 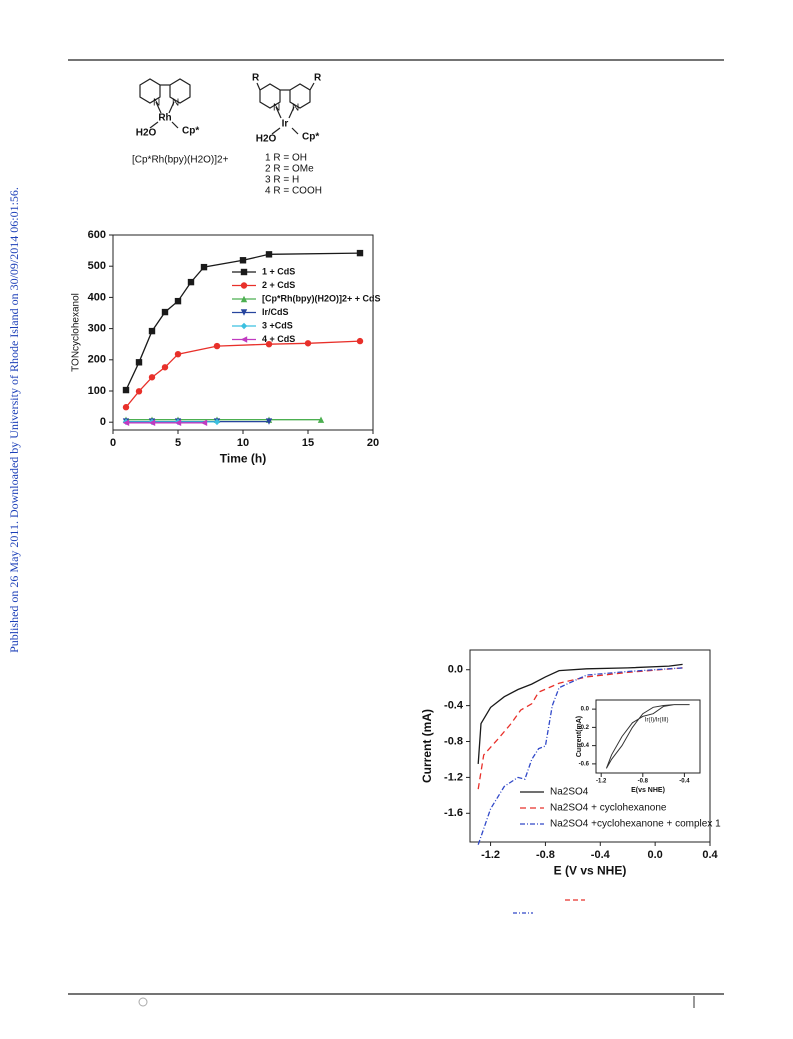 I want to click on legend-label: 4 + CdS, so click(x=278, y=339).